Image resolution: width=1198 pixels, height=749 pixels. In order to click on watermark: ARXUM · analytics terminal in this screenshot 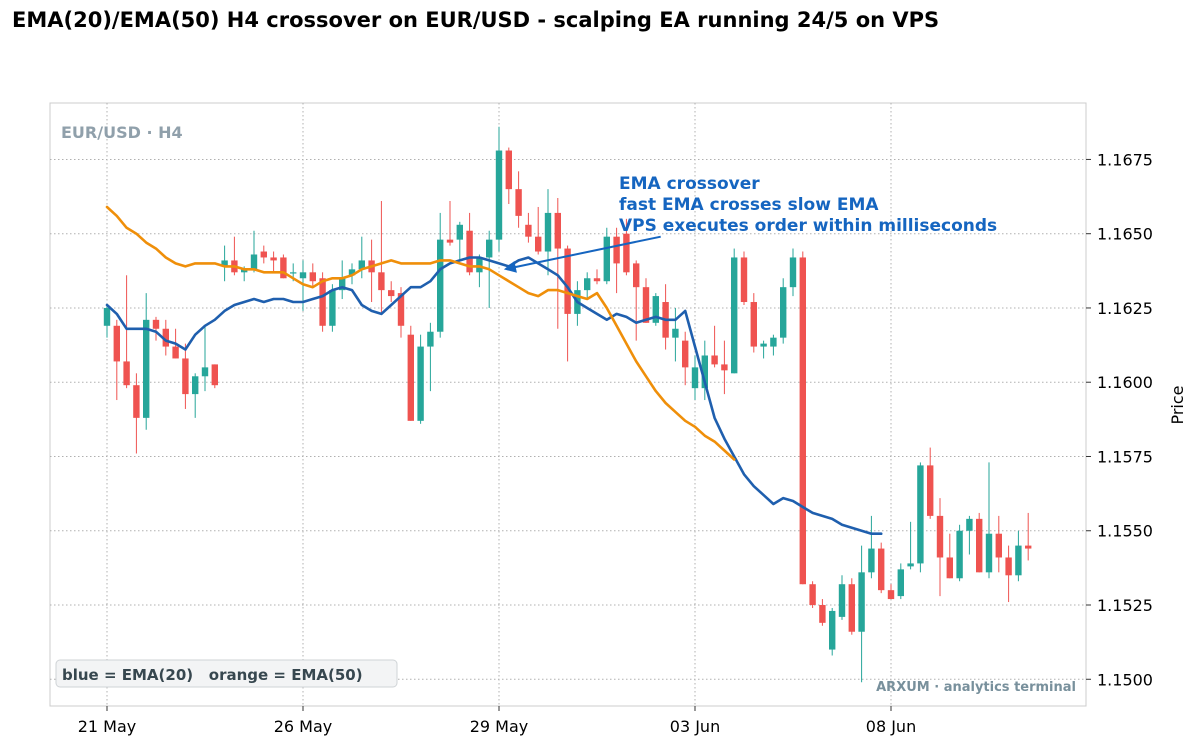, I will do `click(976, 687)`.